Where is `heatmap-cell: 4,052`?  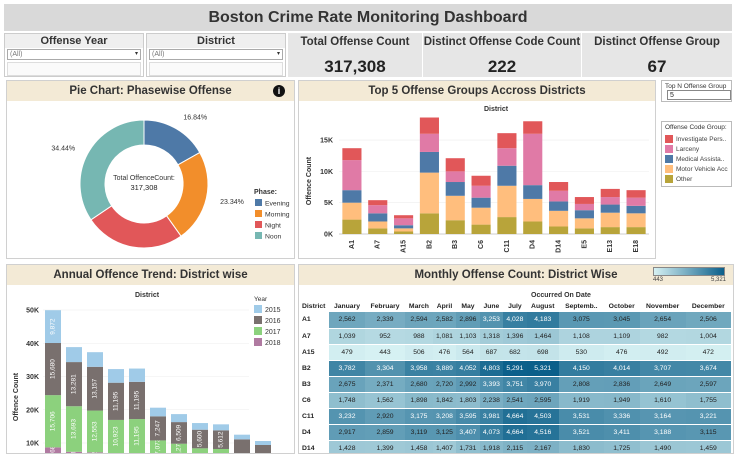
heatmap-cell: 4,052 is located at coordinates (468, 368).